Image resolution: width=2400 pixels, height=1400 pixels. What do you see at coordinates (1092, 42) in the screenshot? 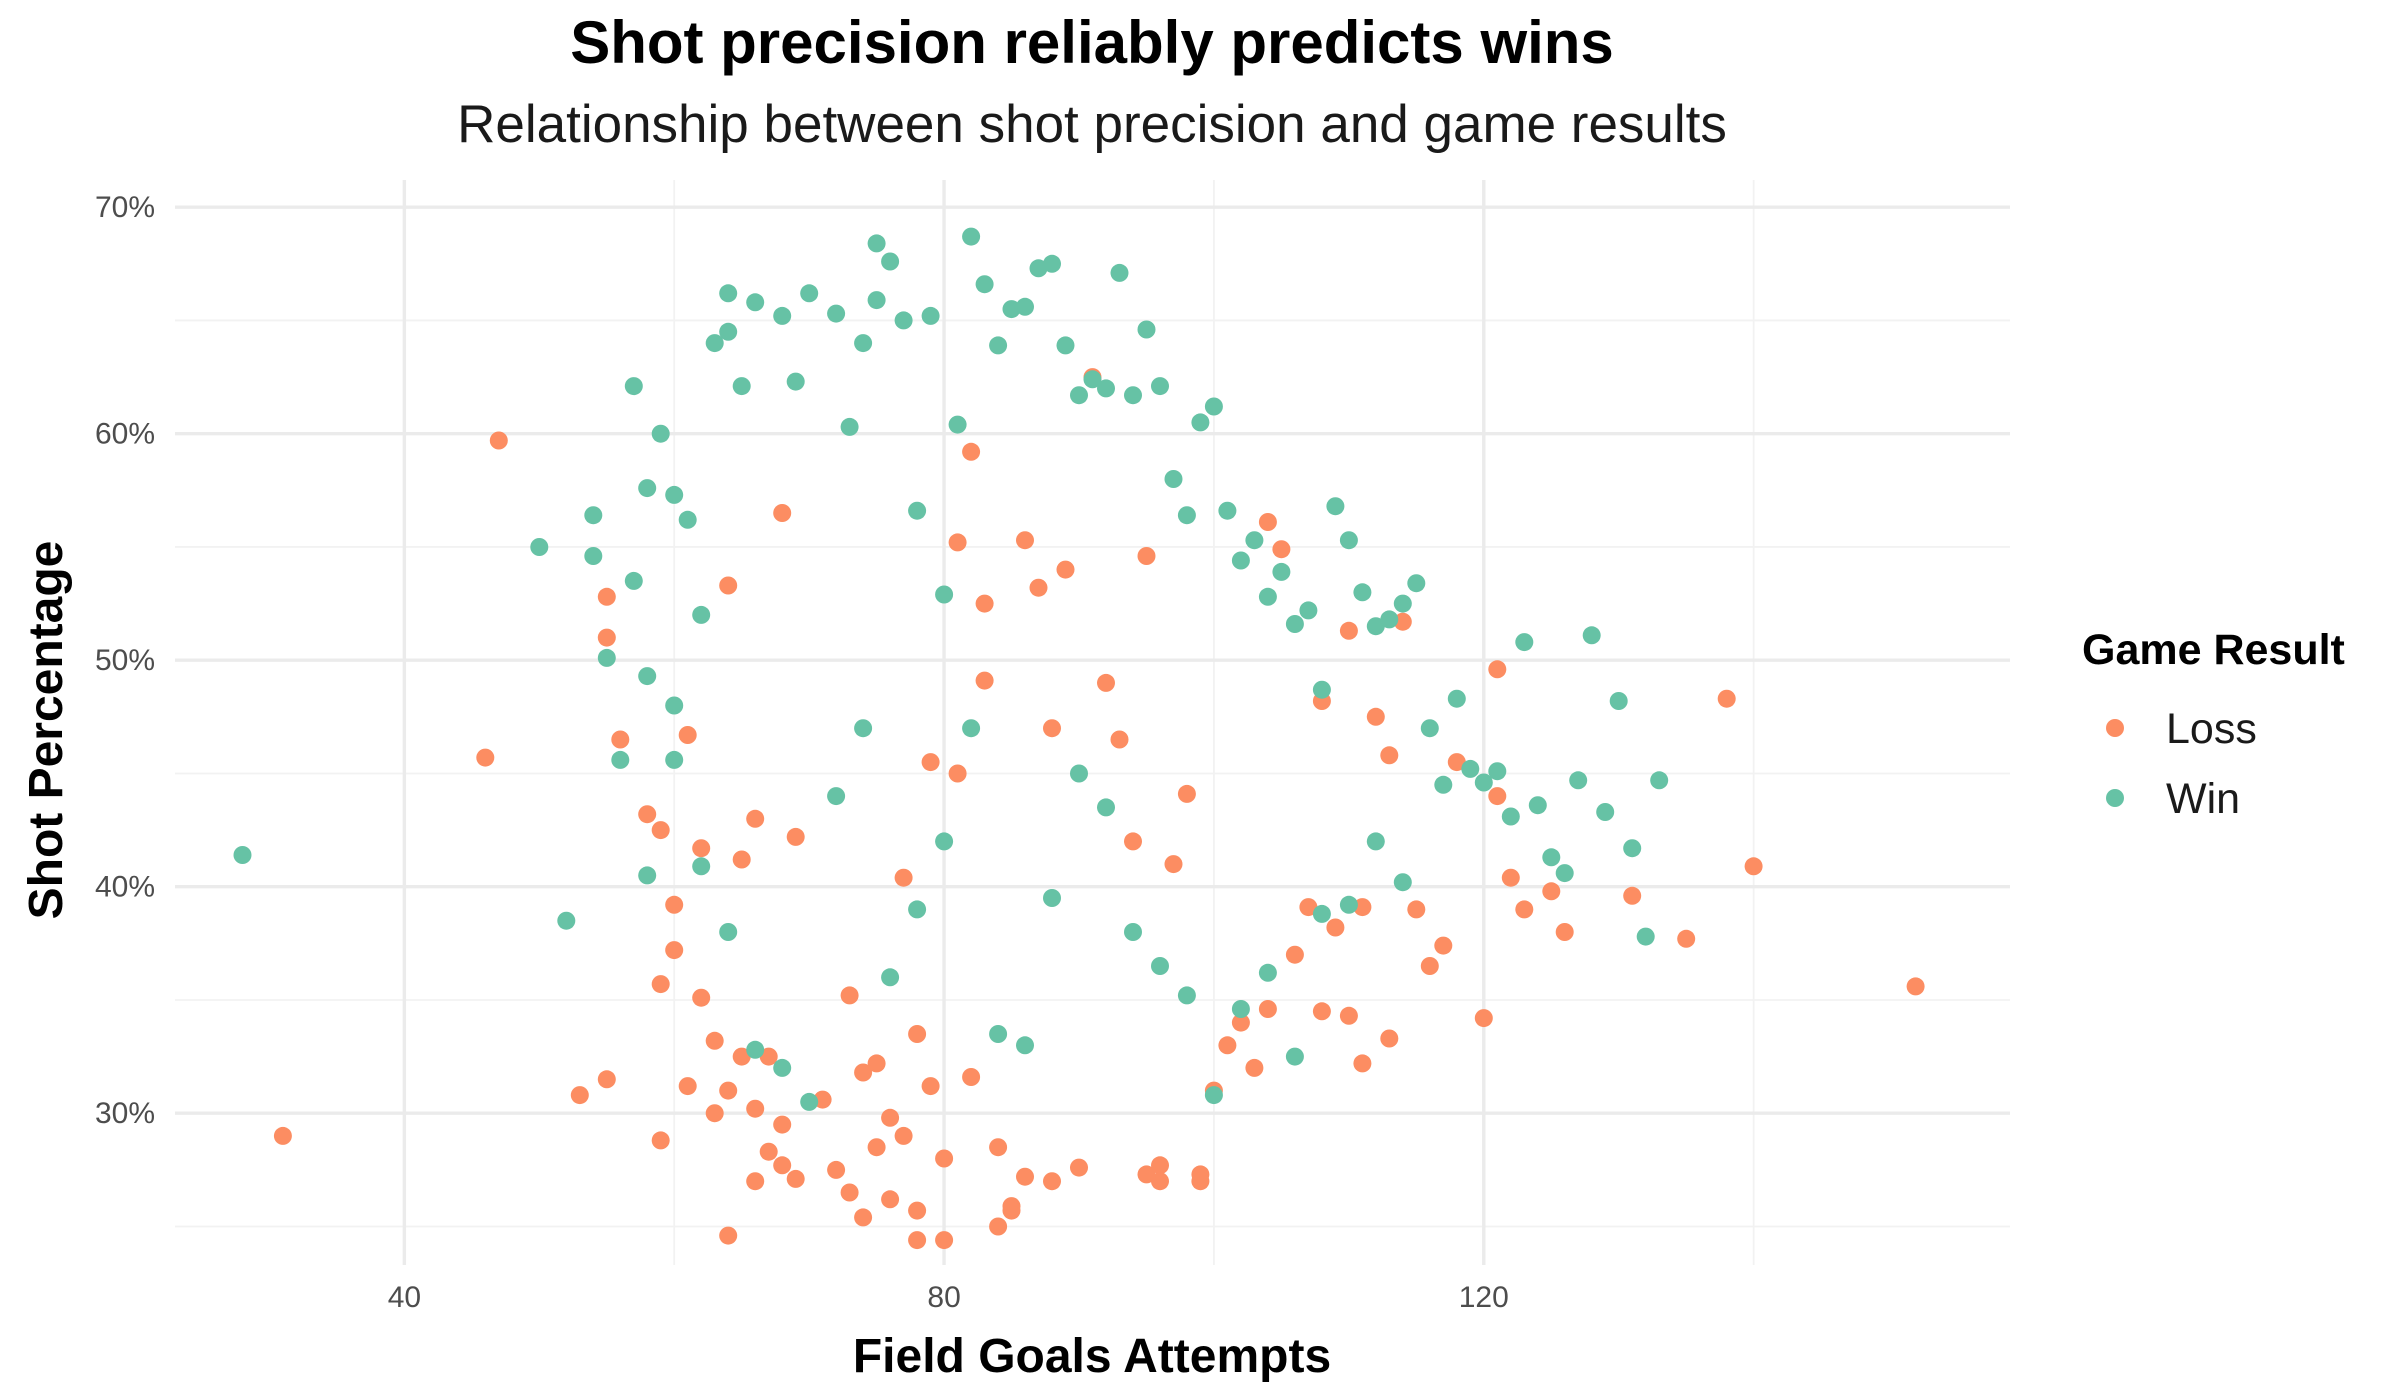
I see `chart-title: Shot precision reliably predicts wins` at bounding box center [1092, 42].